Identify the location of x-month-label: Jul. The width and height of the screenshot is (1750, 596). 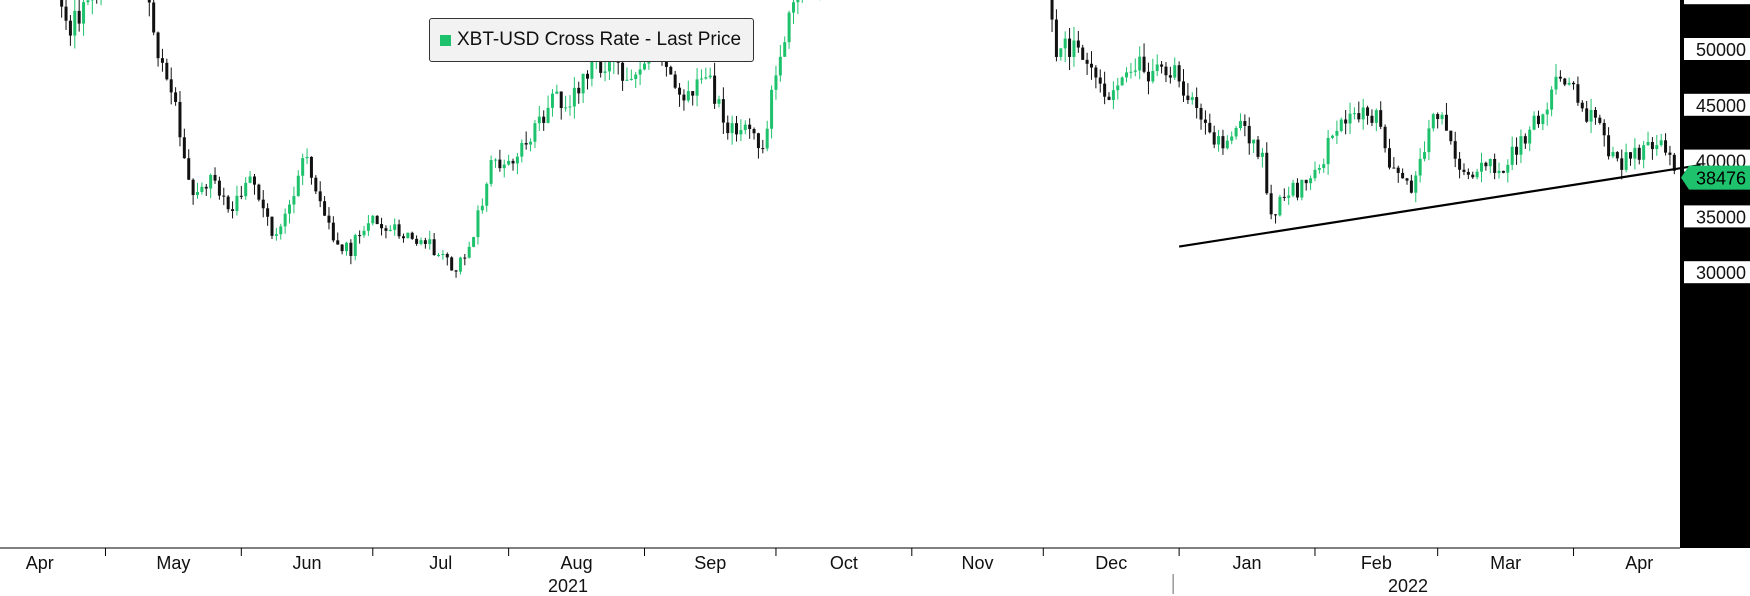
(440, 563).